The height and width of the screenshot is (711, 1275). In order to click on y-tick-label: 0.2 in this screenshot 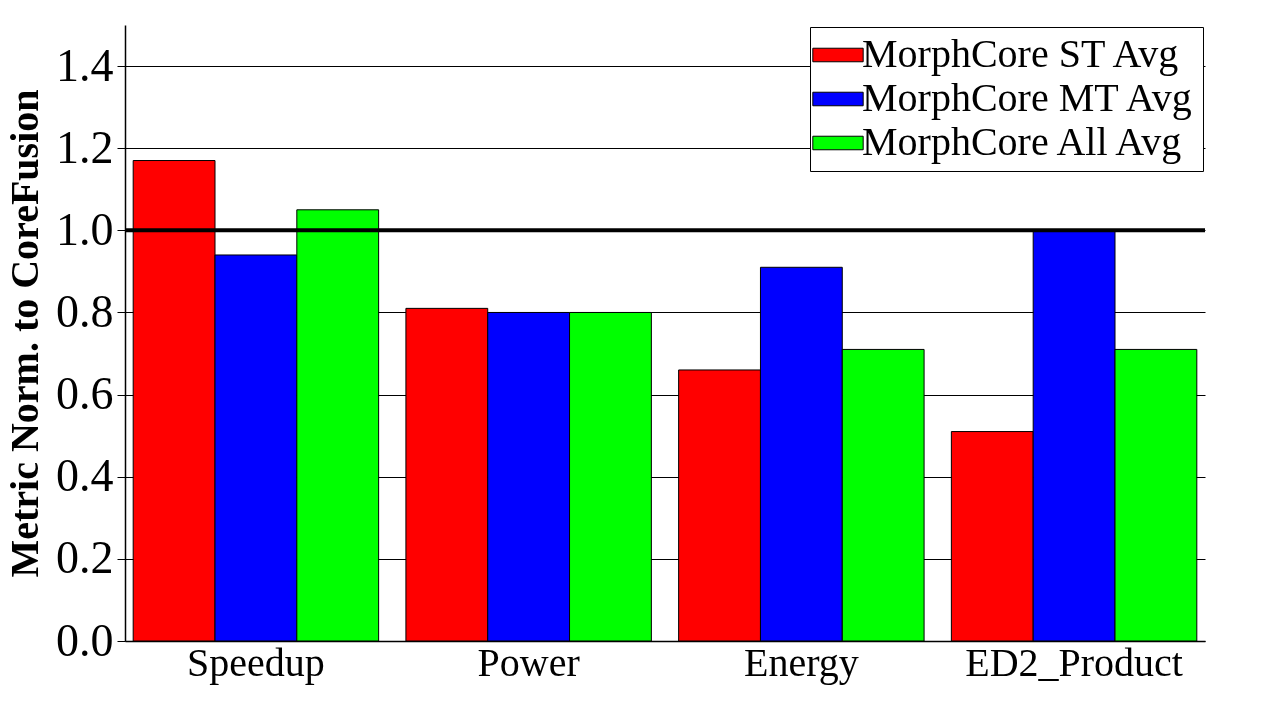, I will do `click(85, 558)`.